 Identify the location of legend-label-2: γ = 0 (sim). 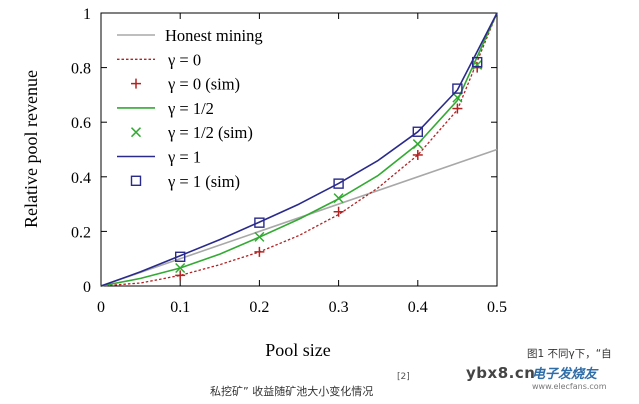
(203, 84).